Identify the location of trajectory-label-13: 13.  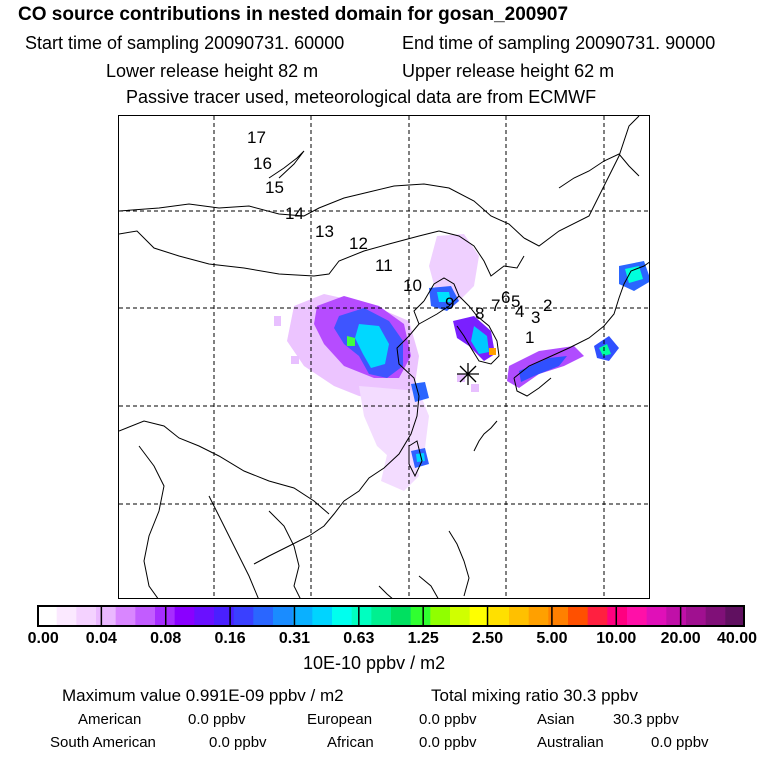
(324, 231).